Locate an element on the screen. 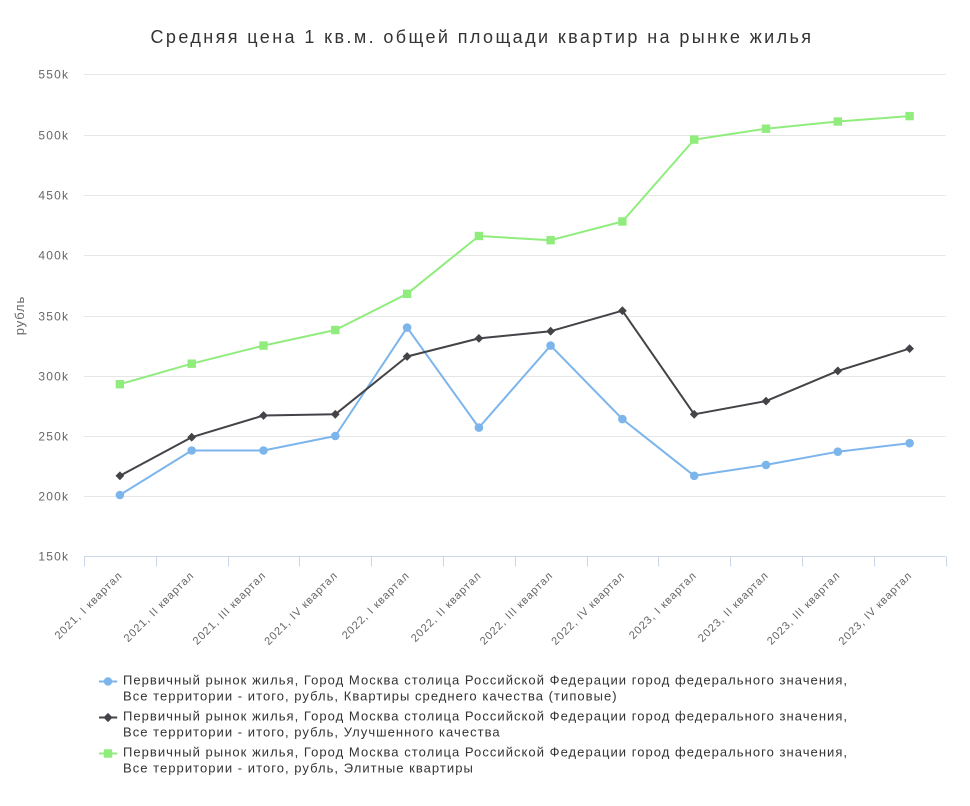  svg-text: 400k is located at coordinates (53, 256).